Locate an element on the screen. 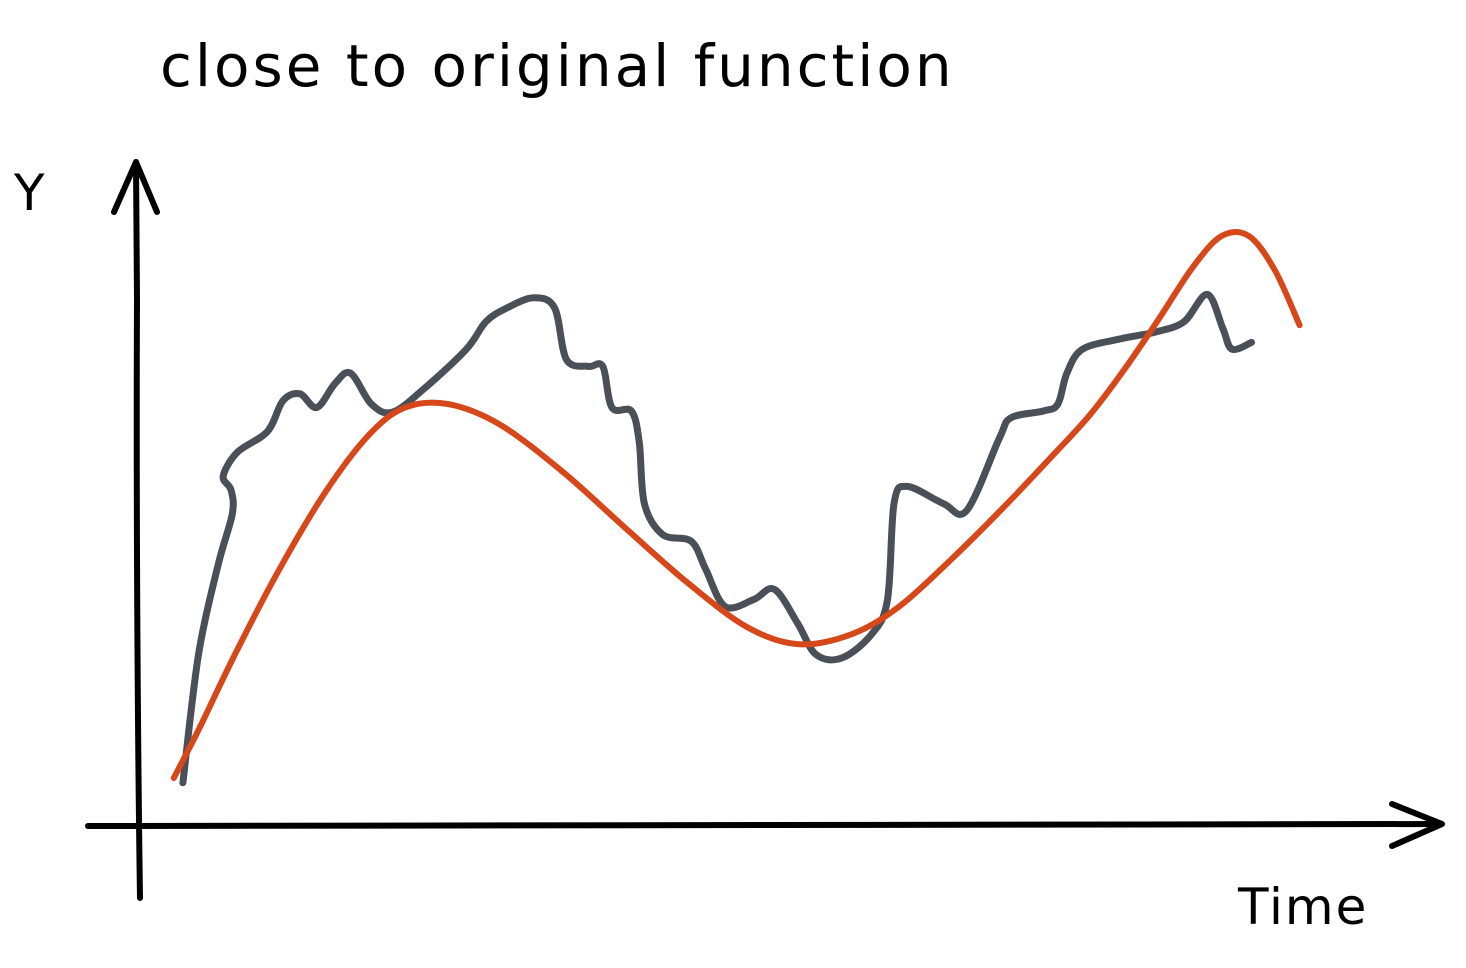 The width and height of the screenshot is (1466, 968). x-axis-line is located at coordinates (764, 825).